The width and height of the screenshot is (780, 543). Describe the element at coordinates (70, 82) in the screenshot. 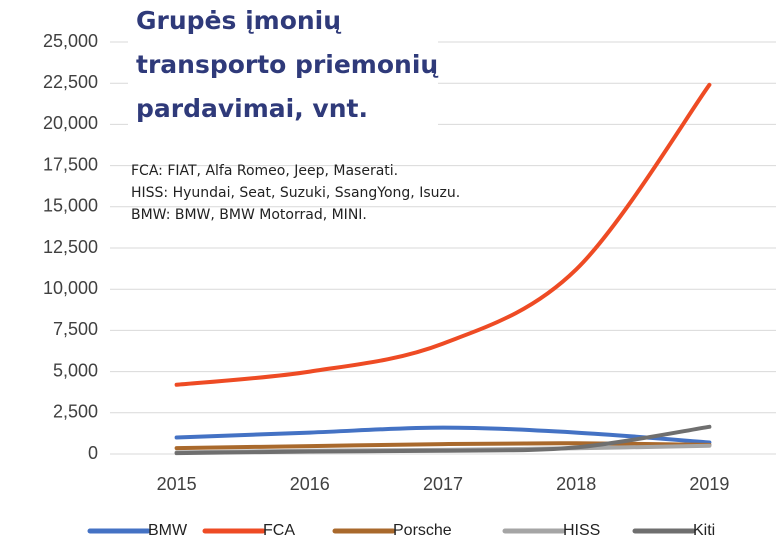

I see `y-tick-label: 22,500` at that location.